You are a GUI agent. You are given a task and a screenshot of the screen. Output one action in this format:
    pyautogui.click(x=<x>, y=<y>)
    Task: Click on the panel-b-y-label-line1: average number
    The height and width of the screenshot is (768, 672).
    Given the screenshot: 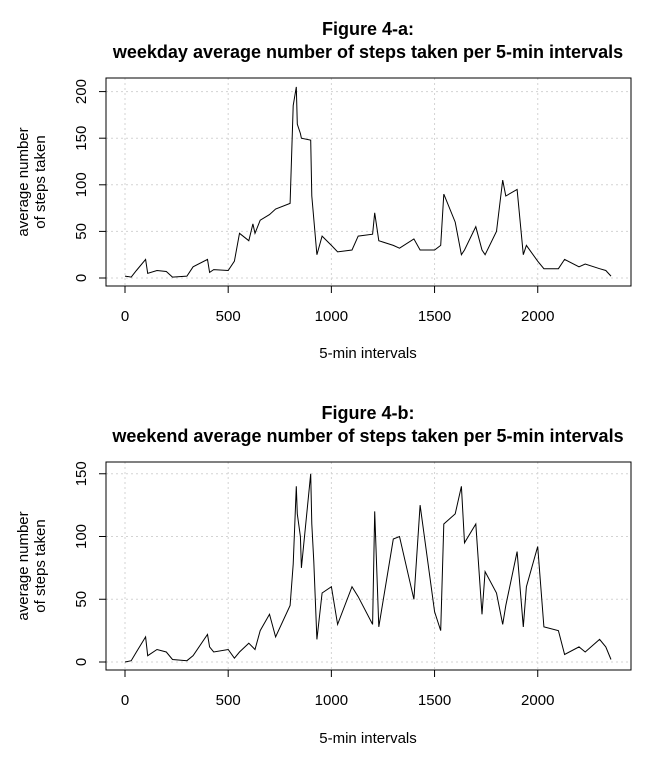 What is the action you would take?
    pyautogui.click(x=23, y=565)
    